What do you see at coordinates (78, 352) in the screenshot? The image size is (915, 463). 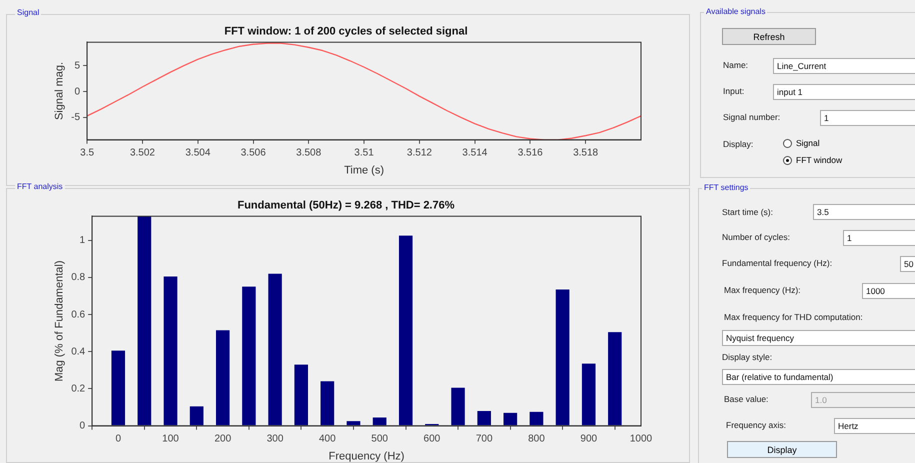 I see `y-tick-label: 0.4` at bounding box center [78, 352].